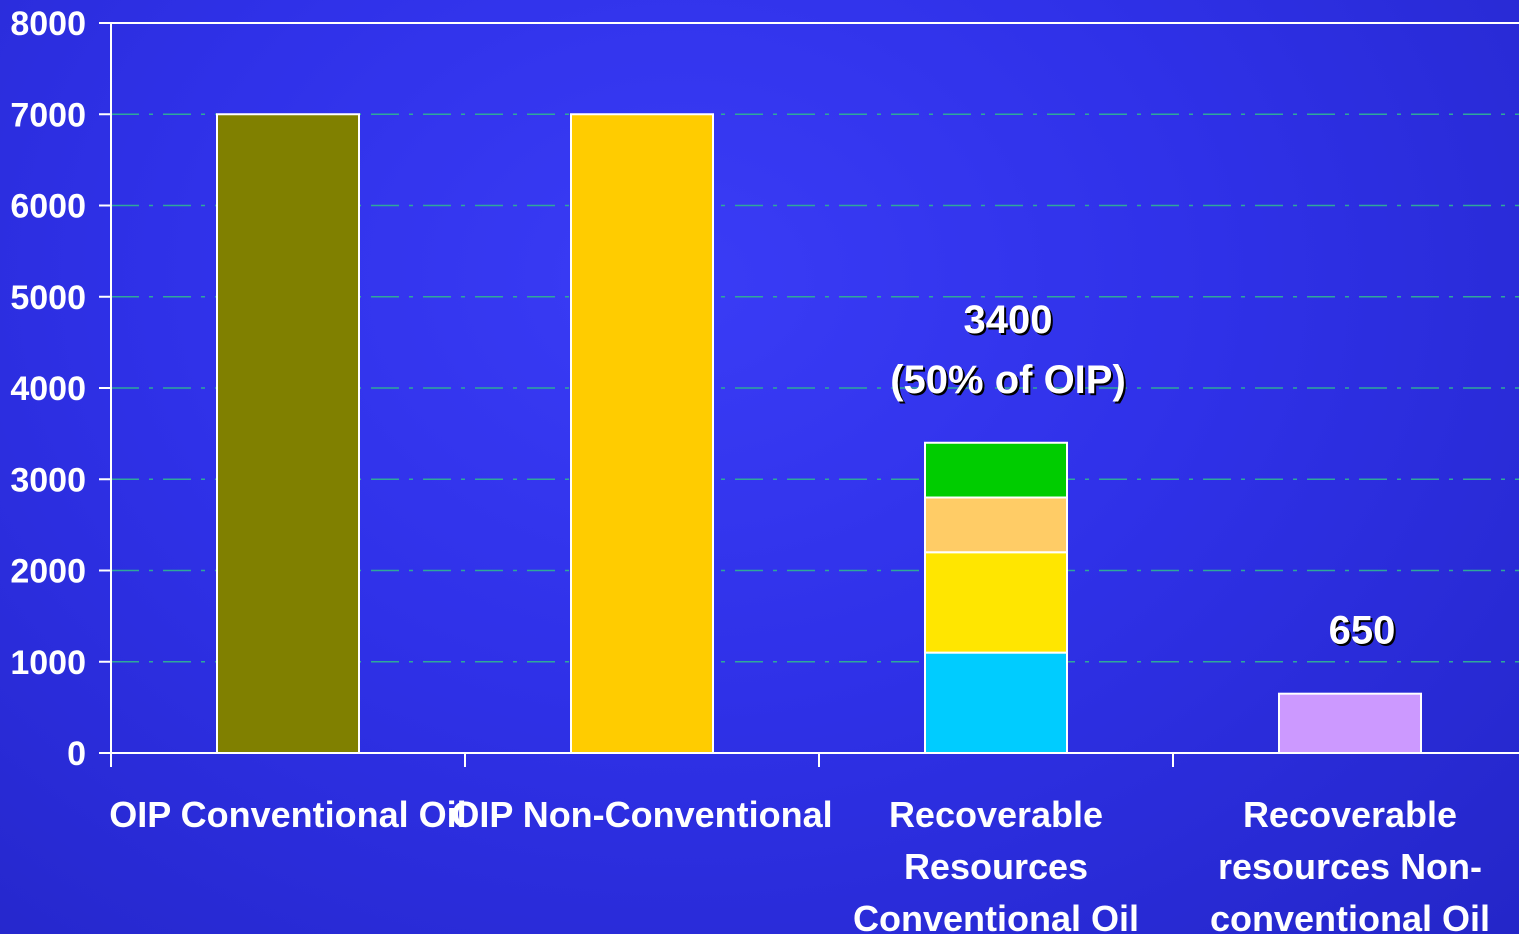 Image resolution: width=1519 pixels, height=934 pixels. Describe the element at coordinates (641, 814) in the screenshot. I see `category-label: OIP Non-Conventional` at that location.